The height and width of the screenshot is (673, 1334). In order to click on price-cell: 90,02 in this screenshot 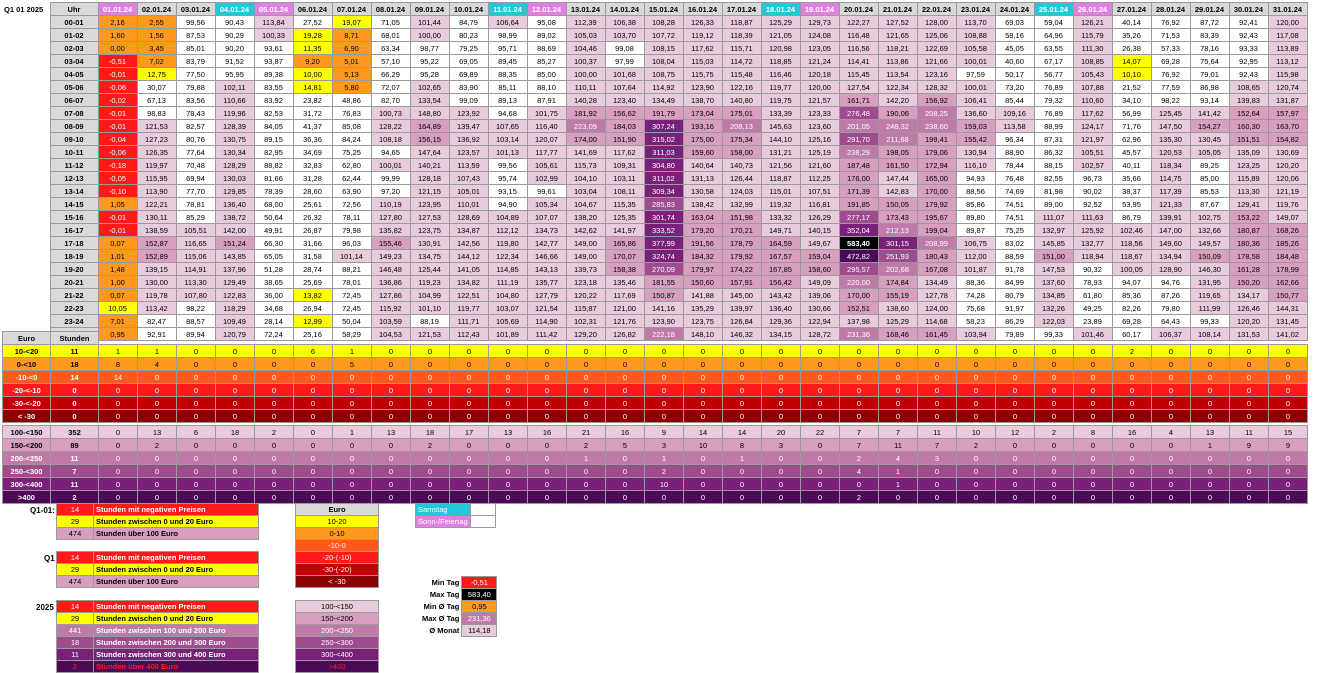, I will do `click(1092, 191)`.